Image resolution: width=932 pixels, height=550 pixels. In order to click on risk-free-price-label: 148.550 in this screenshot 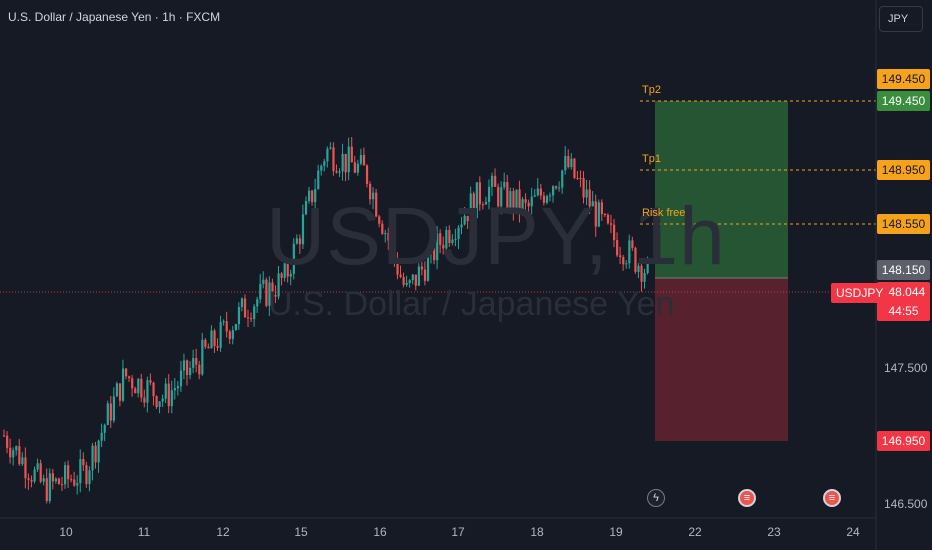, I will do `click(903, 224)`.